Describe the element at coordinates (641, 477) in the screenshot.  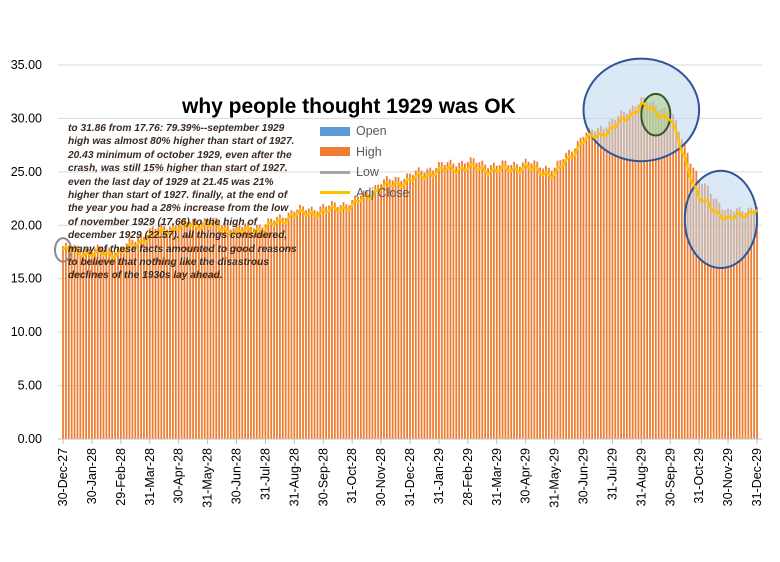
I see `x-tick-label: 31-Aug-29` at that location.